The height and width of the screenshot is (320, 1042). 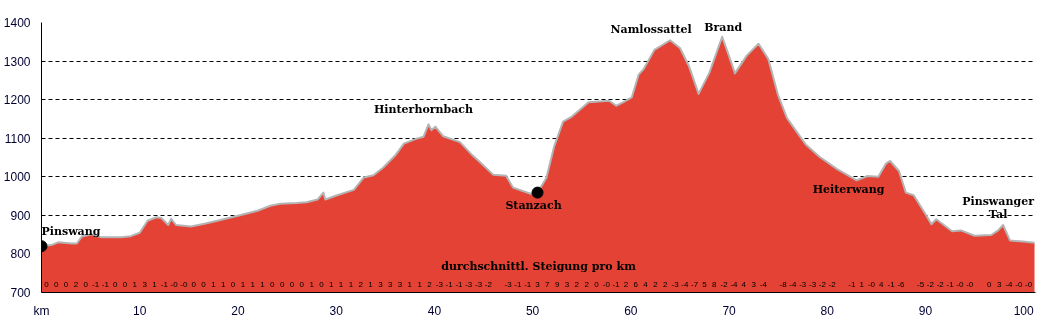 What do you see at coordinates (538, 284) in the screenshot?
I see `text: 0 0 0 2 0 -1 -1 0 0 1 3 1 -1 -0 -0 0 0 1 1 0 1 1 1 0 0 0 0 1 0 1 1 1 2 1 3 3 3 1 1 2 -3 -1 -1 -3 -3 -2 -3 -1 -1 3 7 9 3 2 2 0 -0 -1 2 6 4 2 2 -3 -4 -7 5 8 -2 -4 4 3 -4 -8 -4 -3 -3 -2 -2 -1 1 -0 4 -1 -6 -5 -2 -2 -1 -0 -0 0 3 -4 -0 -0` at bounding box center [538, 284].